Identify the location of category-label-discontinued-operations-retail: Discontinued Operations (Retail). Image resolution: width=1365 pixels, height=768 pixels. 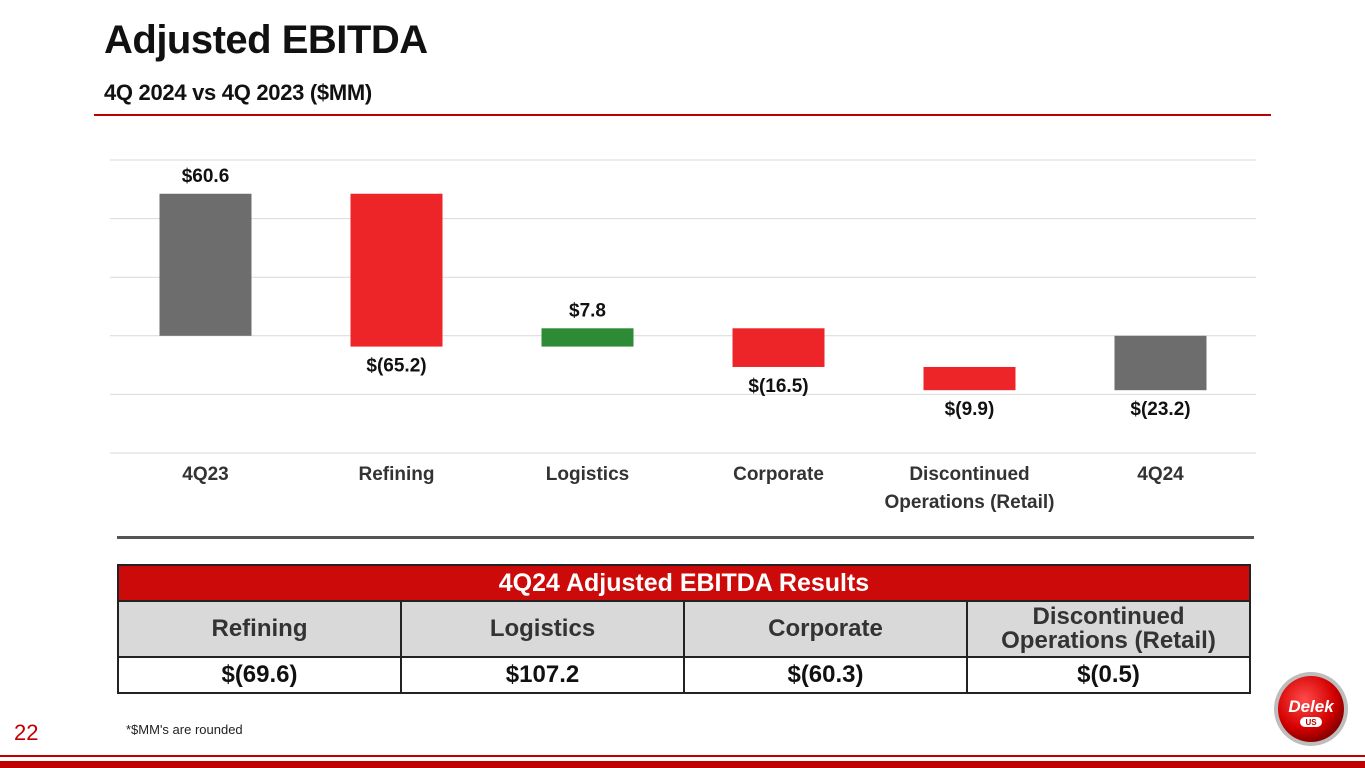
(970, 488).